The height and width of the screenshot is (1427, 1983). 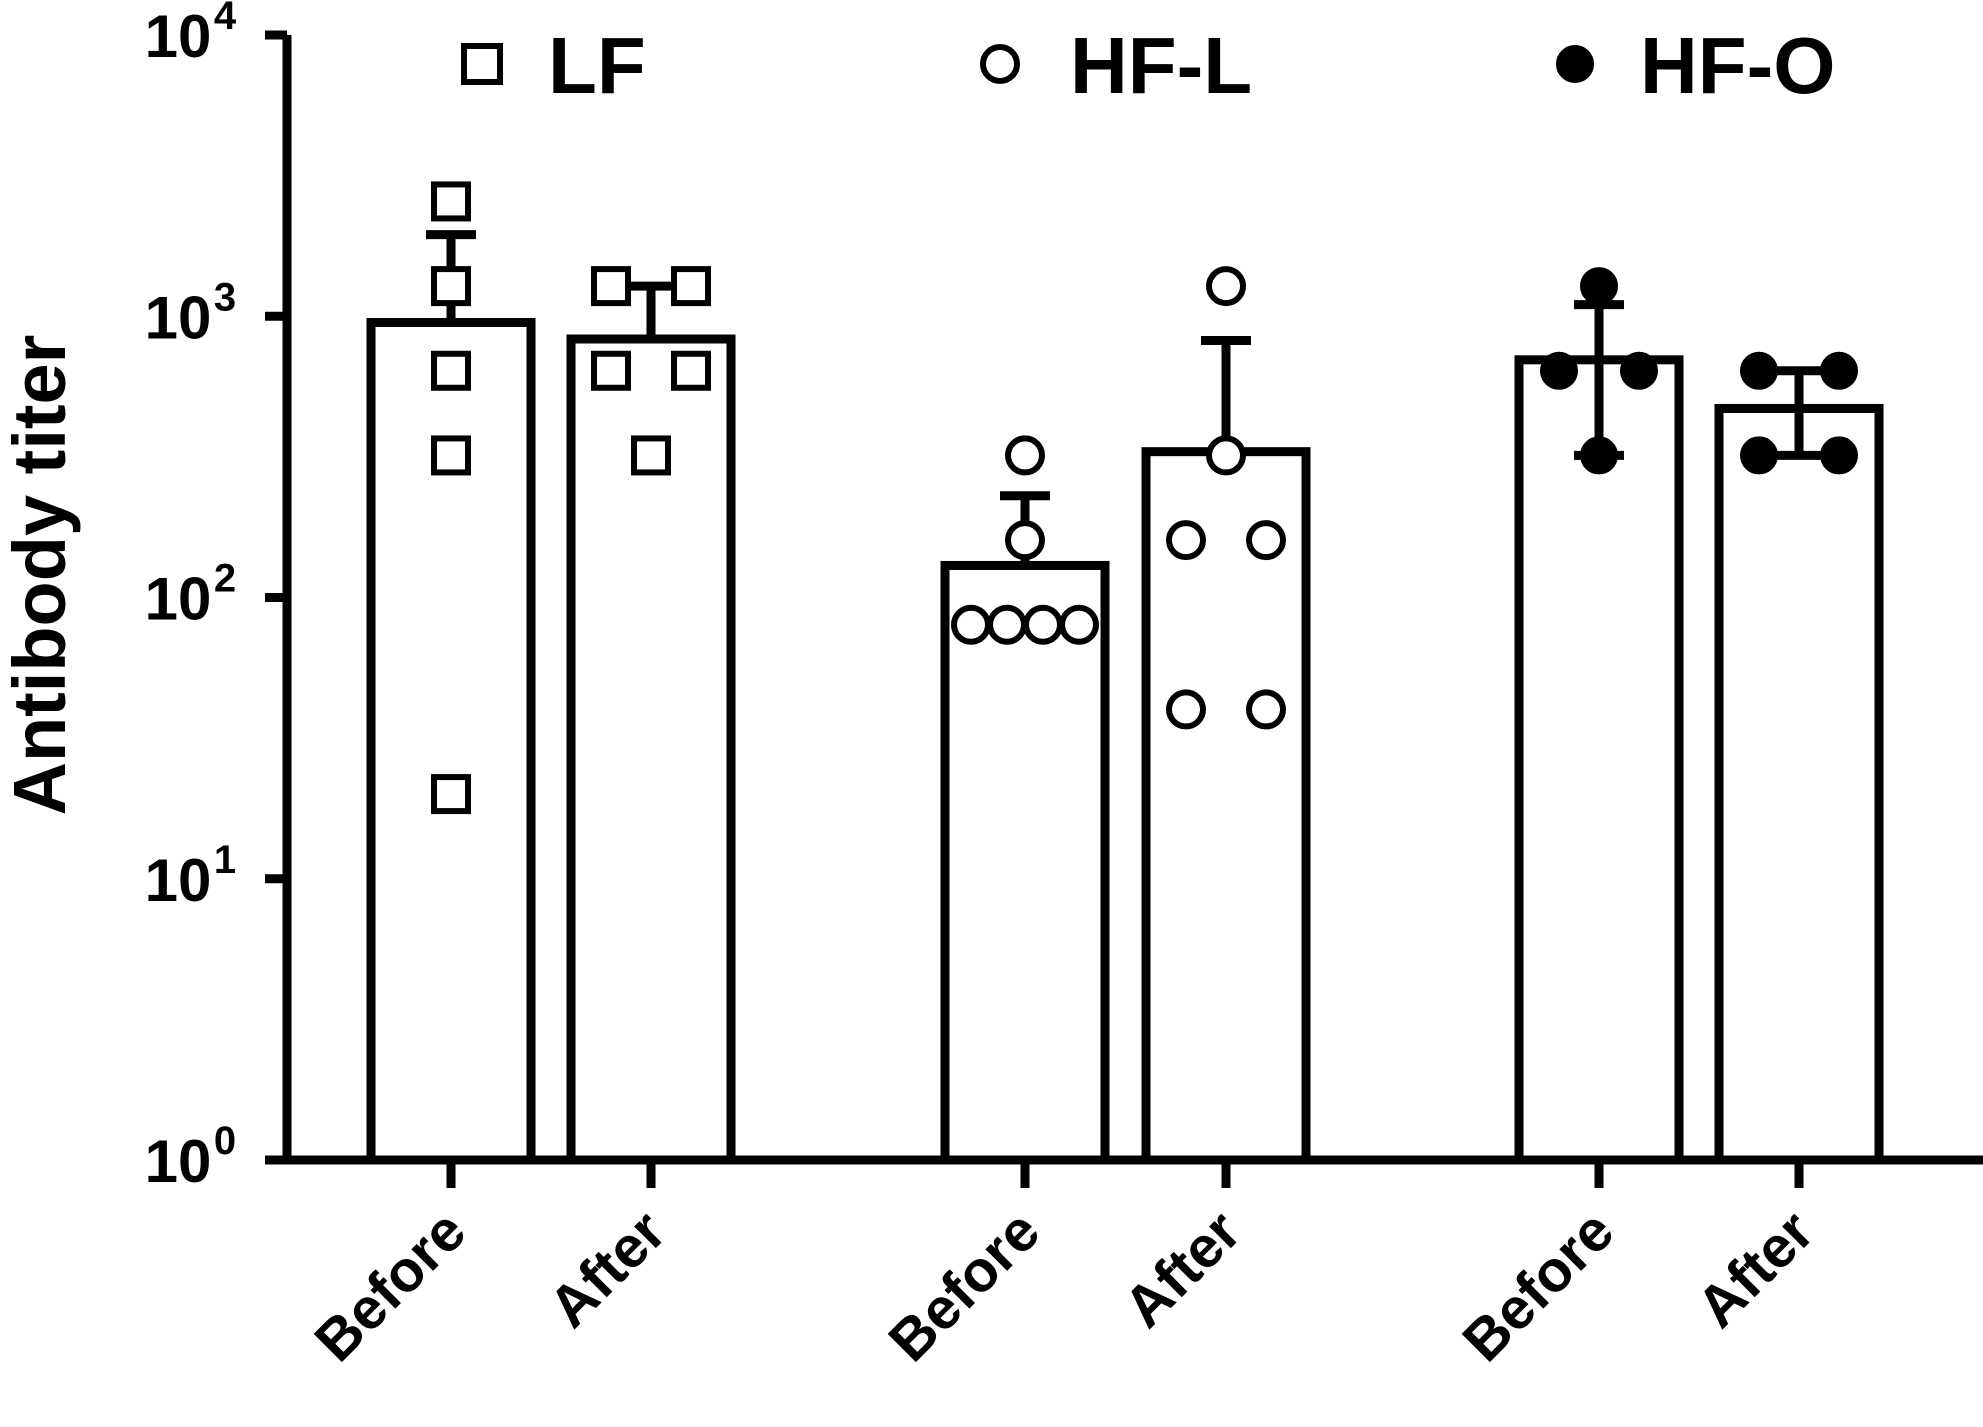 I want to click on x-category-labels: Before After Before After Before After, so click(x=1064, y=1286).